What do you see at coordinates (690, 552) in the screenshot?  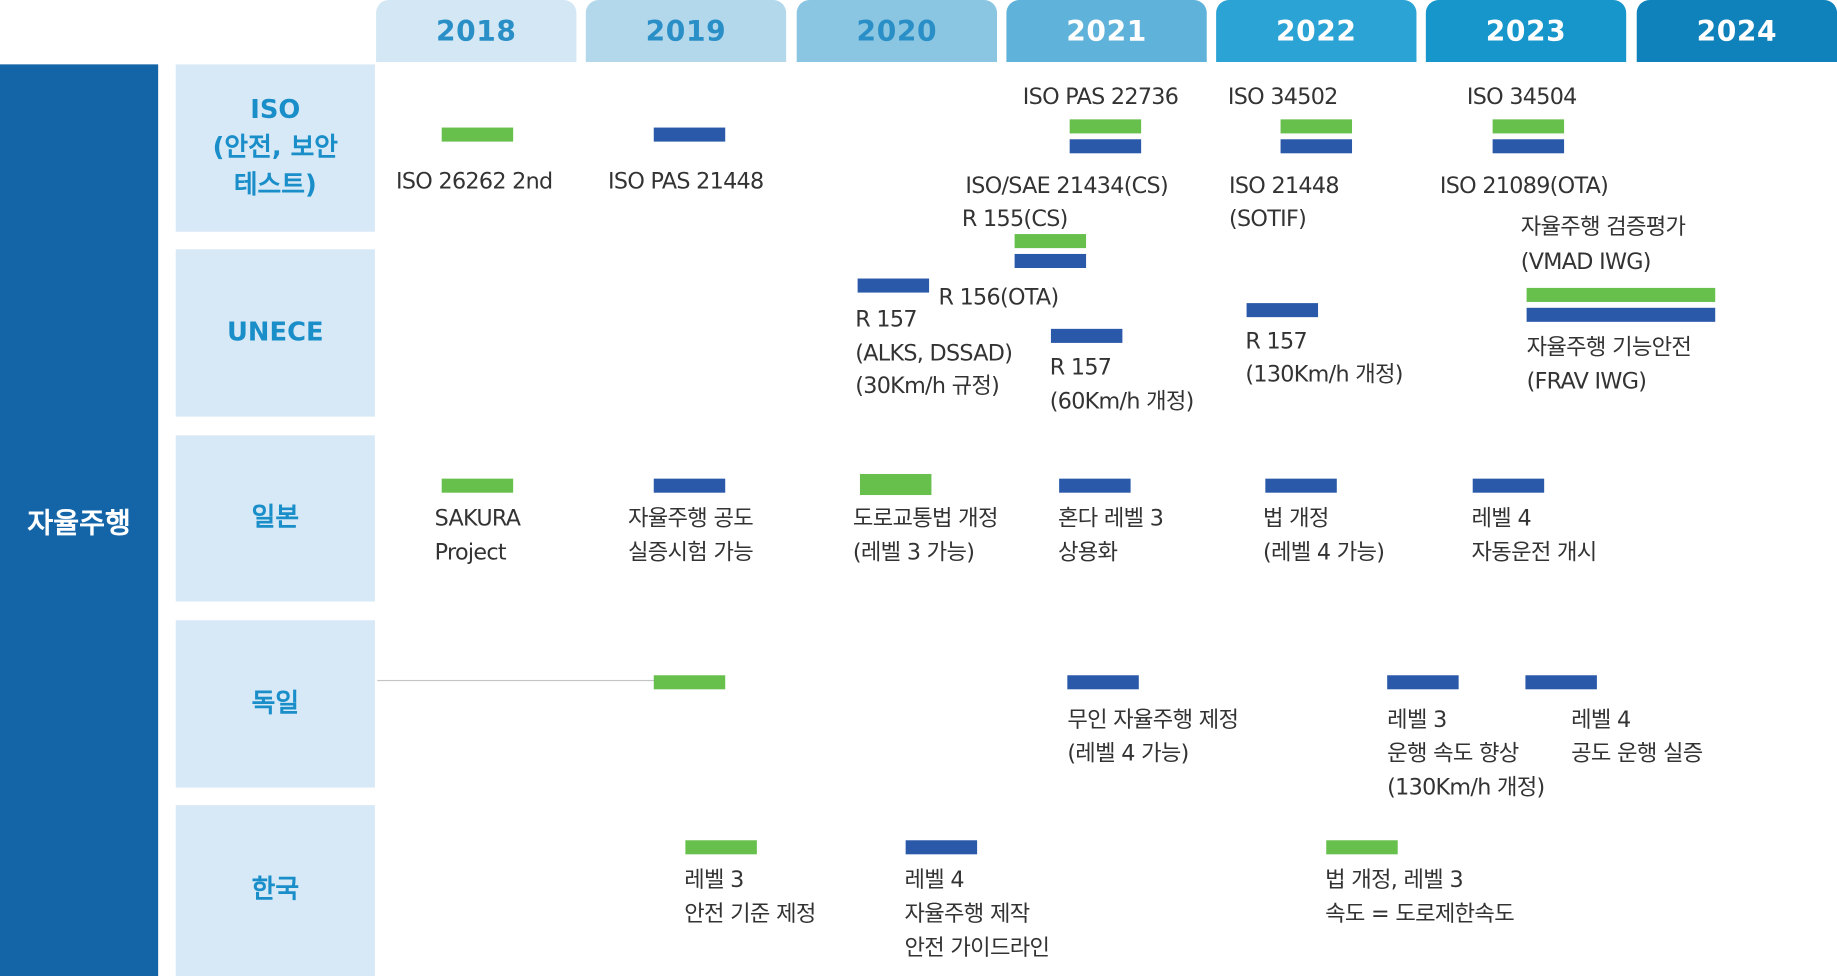 I see `label-jp-road-test-2: 실증시험 가능` at bounding box center [690, 552].